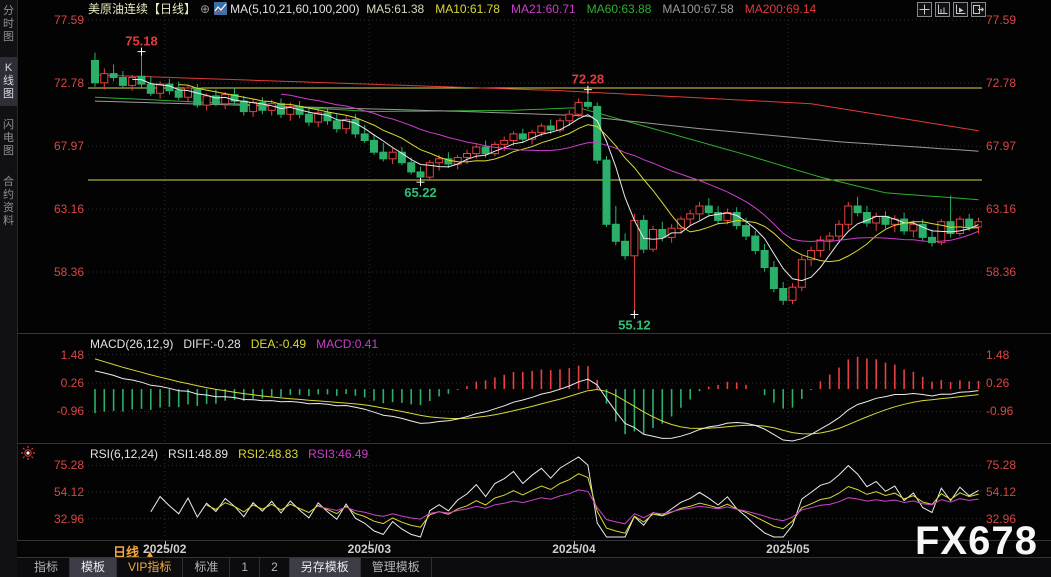 Image resolution: width=1051 pixels, height=577 pixels. I want to click on sidebar-item-分时图: 分时图, so click(8, 24).